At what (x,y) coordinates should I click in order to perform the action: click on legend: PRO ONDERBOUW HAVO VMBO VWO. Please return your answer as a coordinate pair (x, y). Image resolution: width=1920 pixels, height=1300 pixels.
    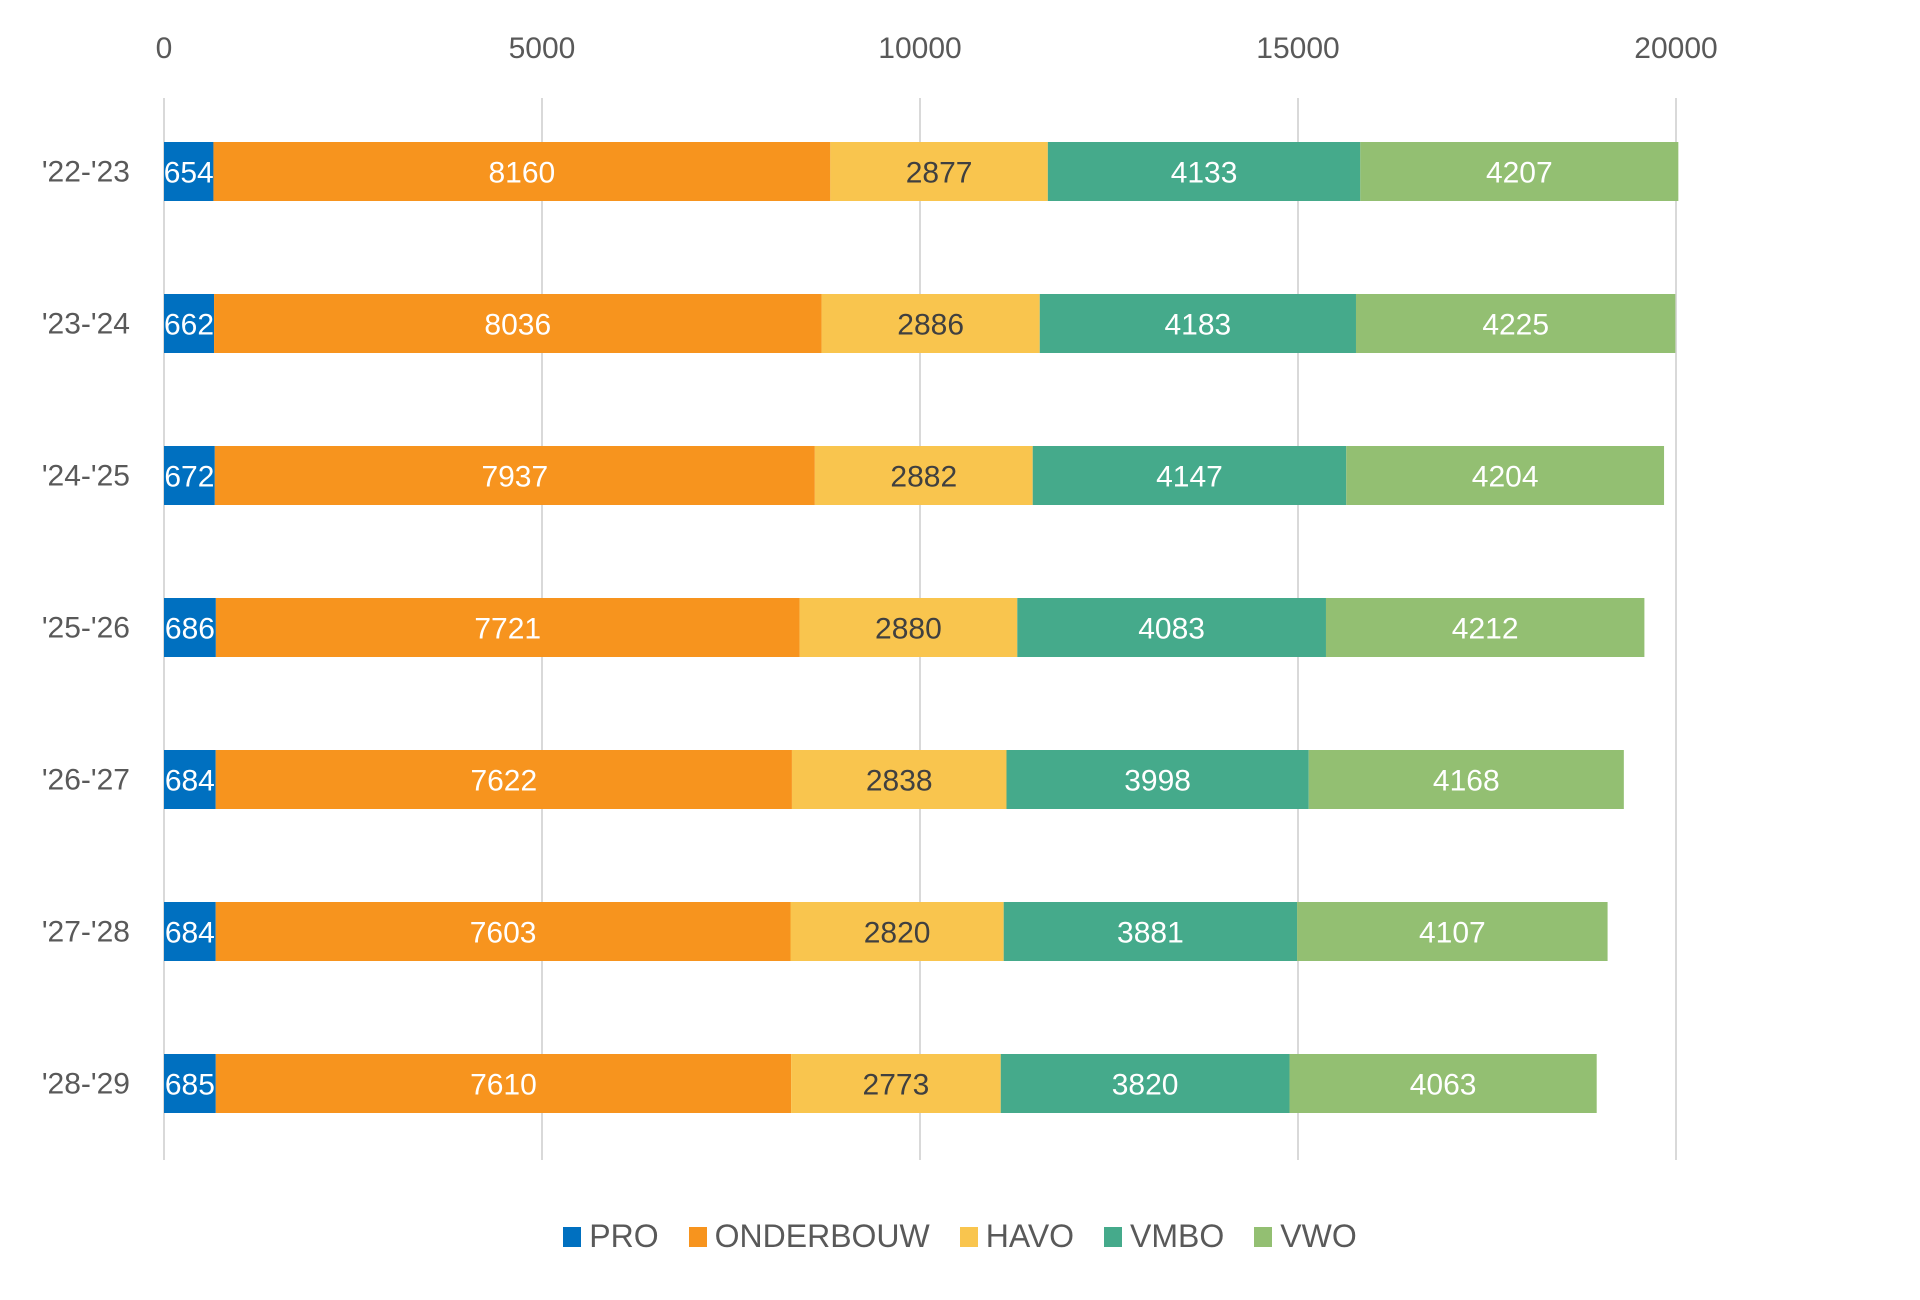
    Looking at the image, I should click on (960, 1236).